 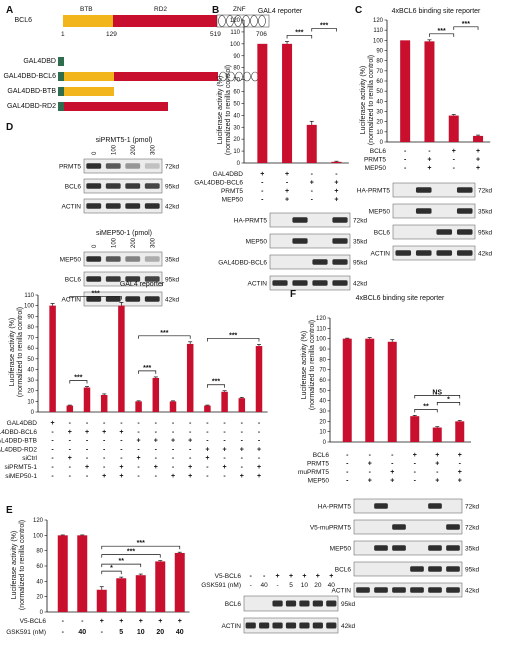 What do you see at coordinates (485, 233) in the screenshot?
I see `blot-size: 95kd` at bounding box center [485, 233].